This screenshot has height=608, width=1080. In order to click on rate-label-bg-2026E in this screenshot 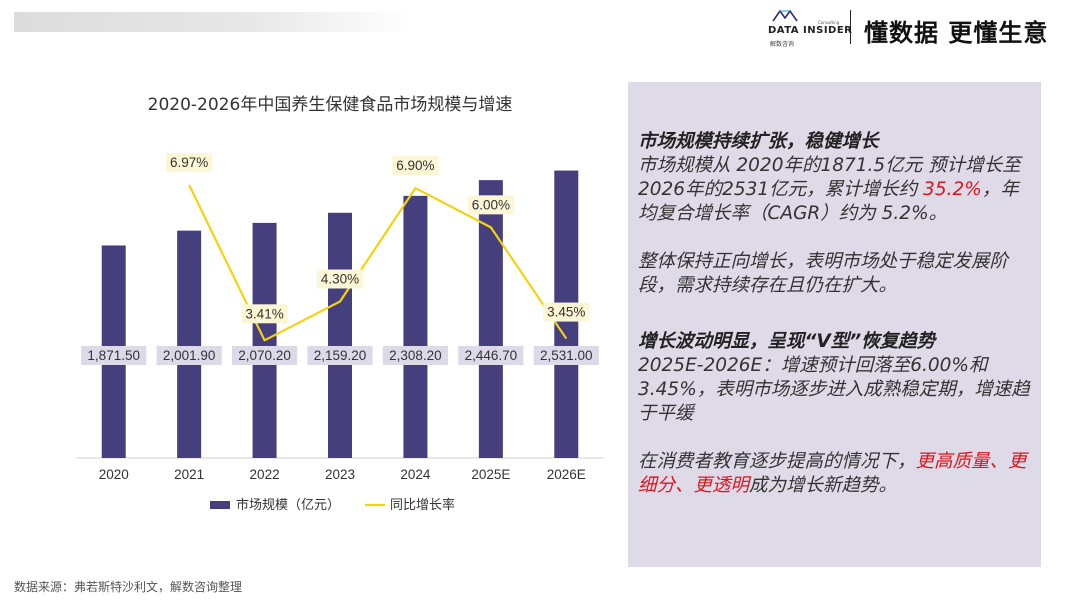, I will do `click(566, 312)`.